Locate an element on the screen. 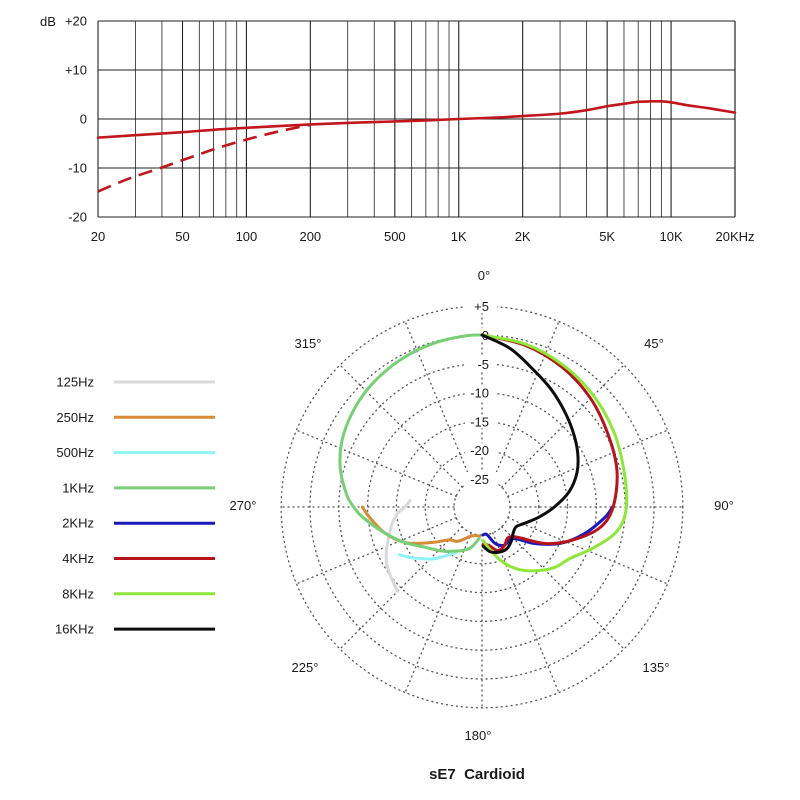 This screenshot has width=800, height=800. polar-angle-label: 315° is located at coordinates (308, 343).